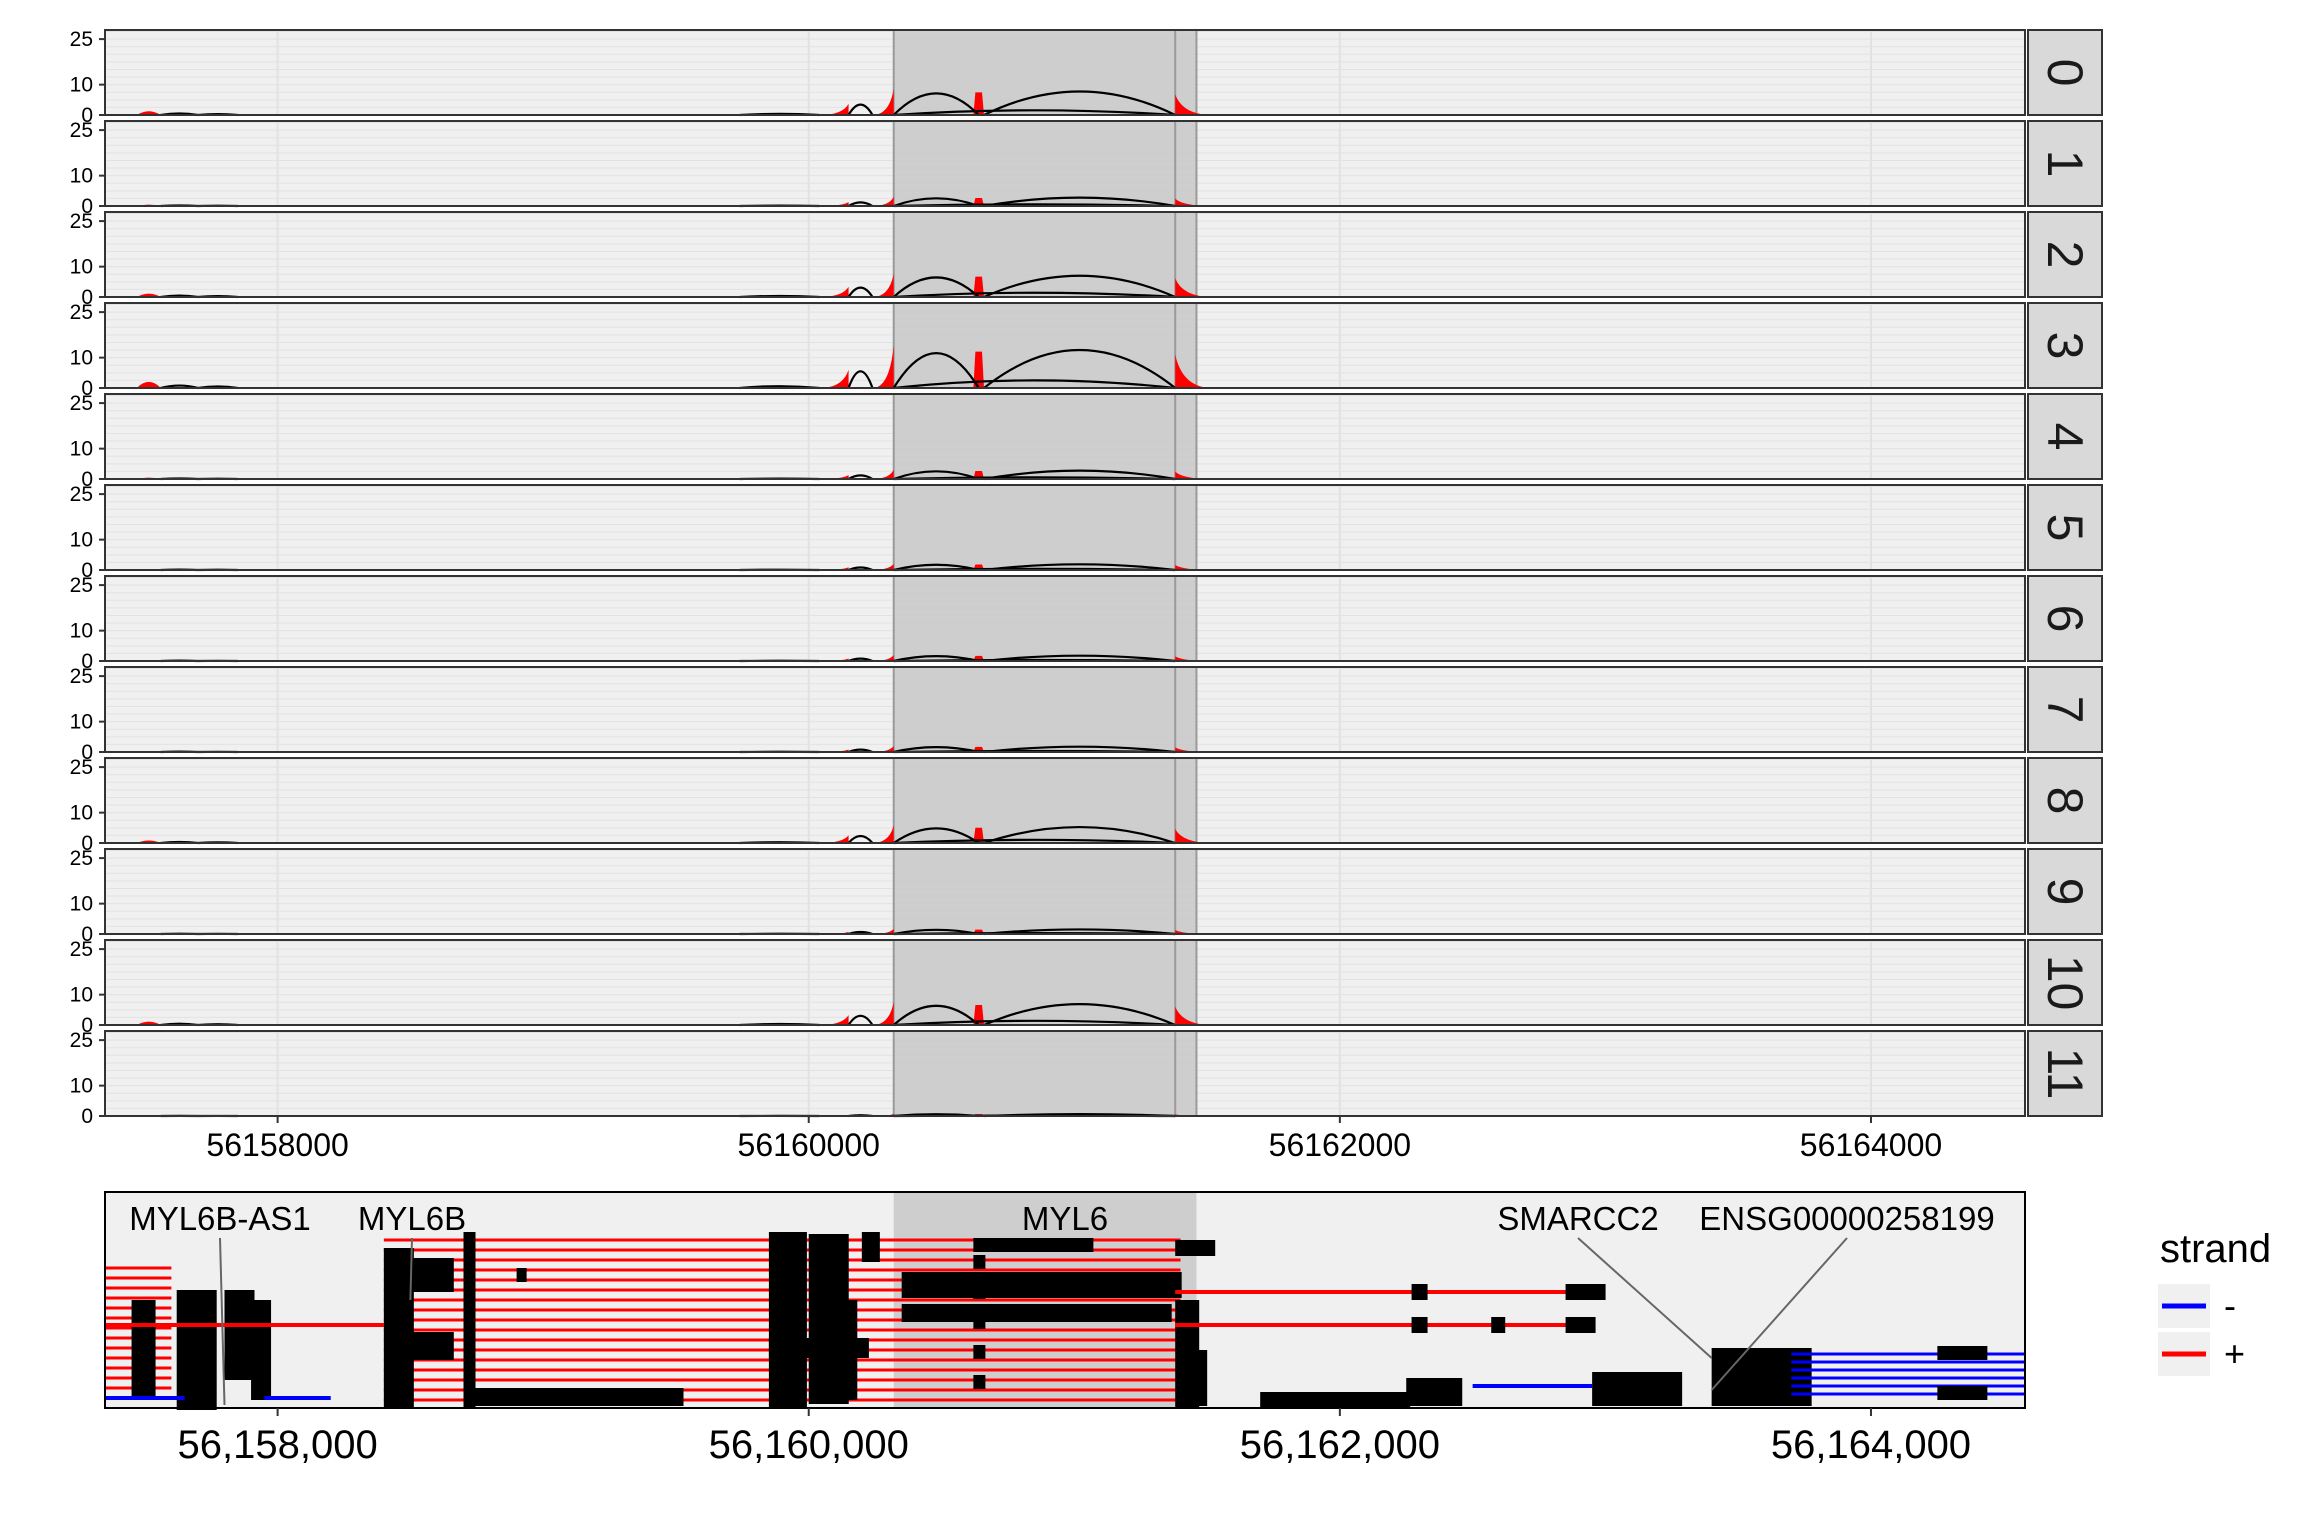  Describe the element at coordinates (809, 1445) in the screenshot. I see `gene-x-tick-label: 56,160,000` at that location.